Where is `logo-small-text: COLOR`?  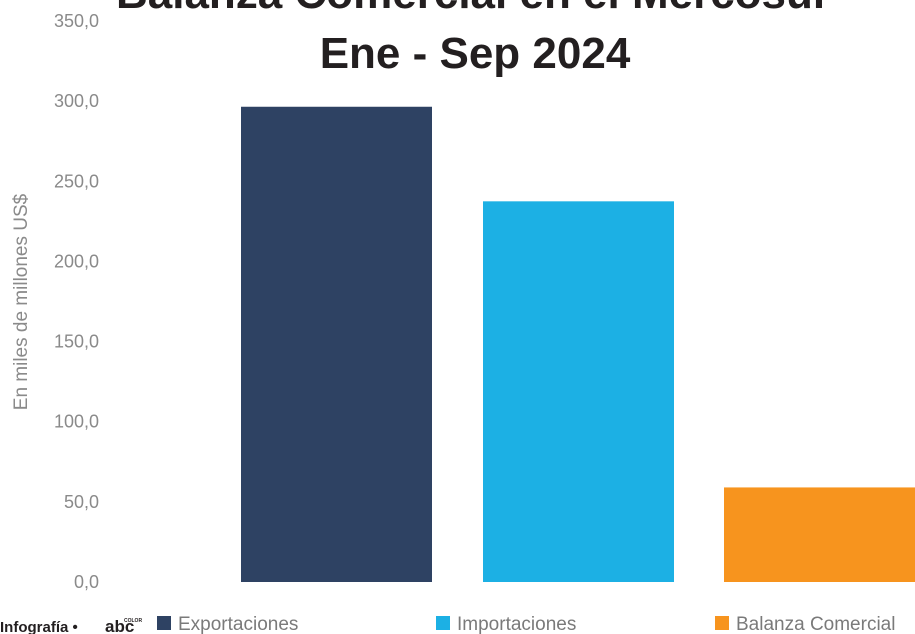
logo-small-text: COLOR is located at coordinates (133, 621).